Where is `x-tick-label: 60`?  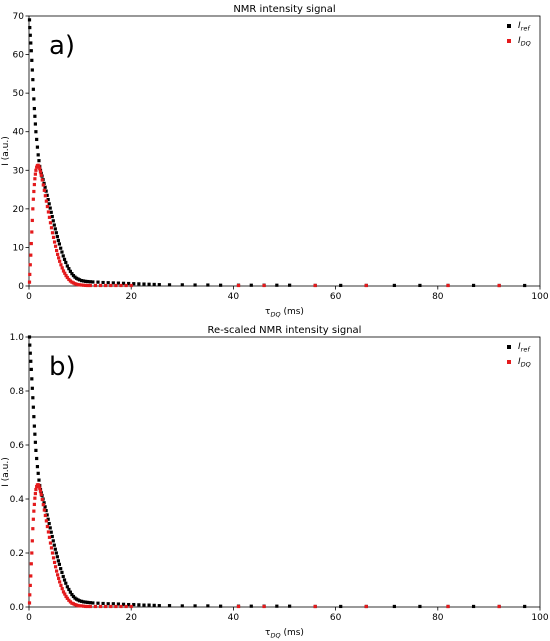 x-tick-label: 60 is located at coordinates (336, 297).